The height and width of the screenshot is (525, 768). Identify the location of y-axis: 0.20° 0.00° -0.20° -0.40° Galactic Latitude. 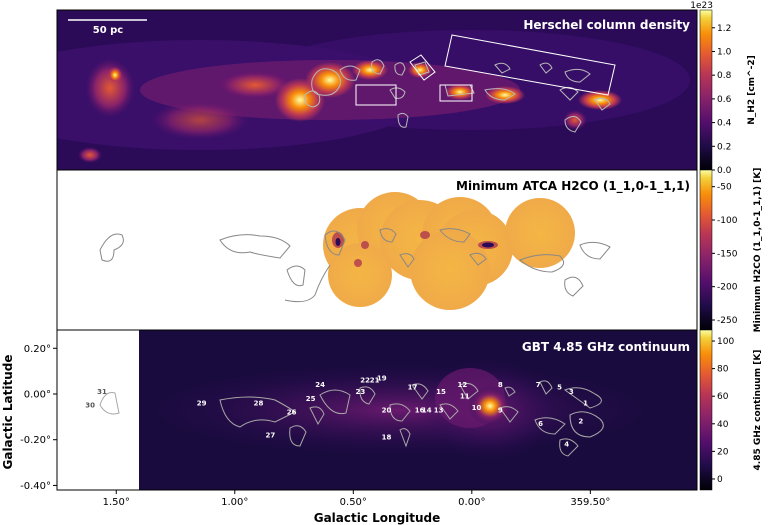
(29, 418).